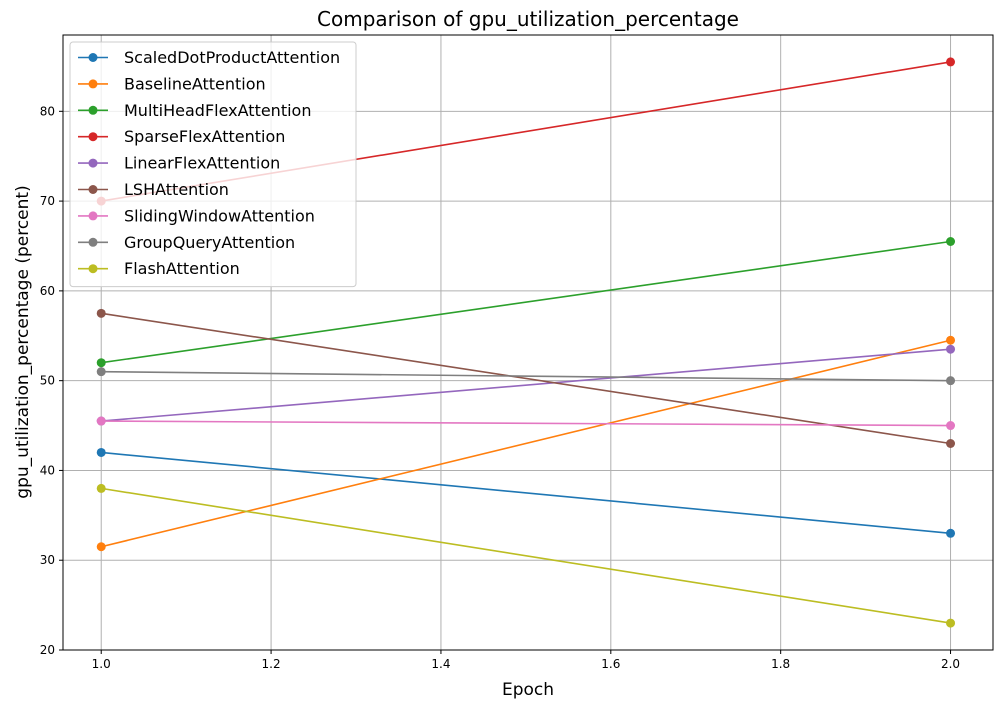  What do you see at coordinates (47, 111) in the screenshot?
I see `y-tick-label: 80` at bounding box center [47, 111].